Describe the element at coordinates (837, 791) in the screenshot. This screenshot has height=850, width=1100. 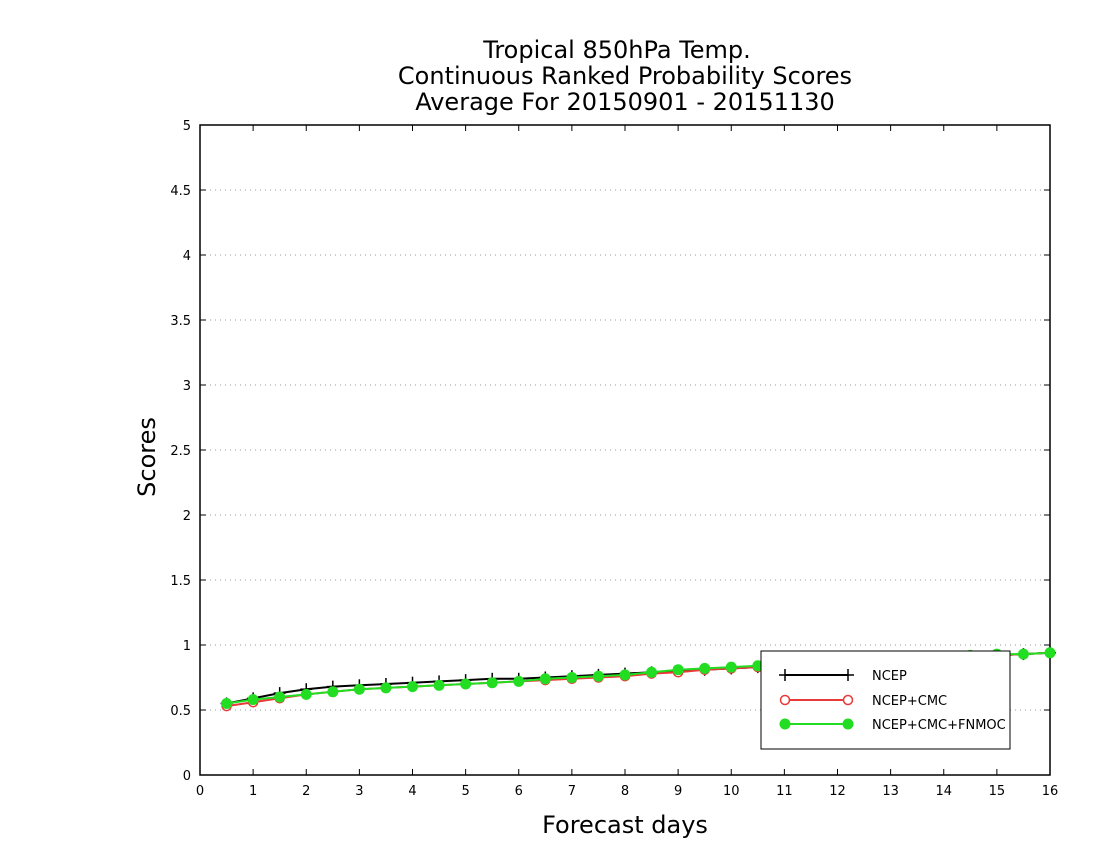
I see `x-tick-label: 12` at that location.